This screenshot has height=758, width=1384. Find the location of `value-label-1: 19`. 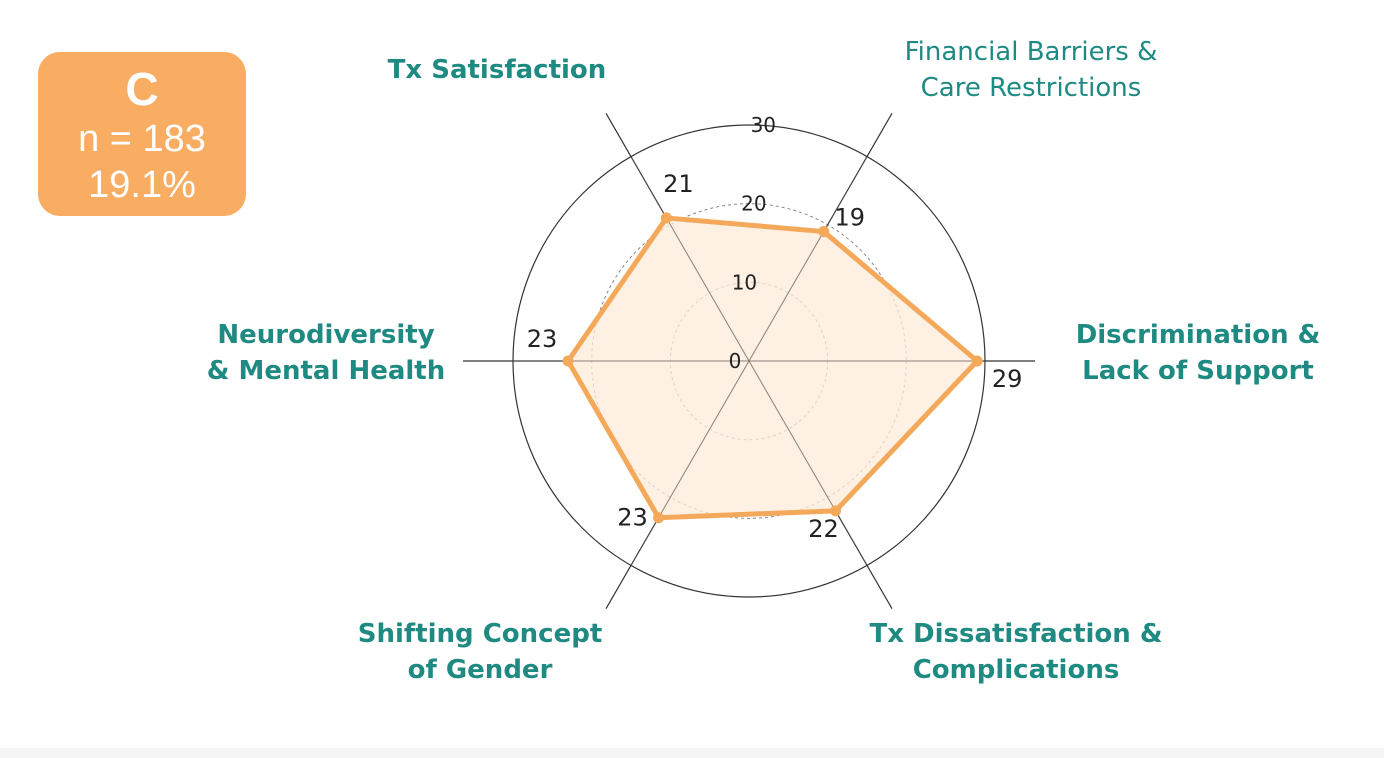

value-label-1: 19 is located at coordinates (849, 218).